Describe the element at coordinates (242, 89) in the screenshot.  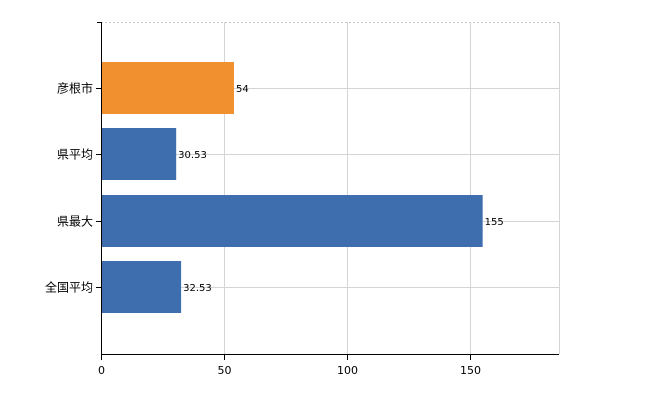
I see `data-label-1: 54` at that location.